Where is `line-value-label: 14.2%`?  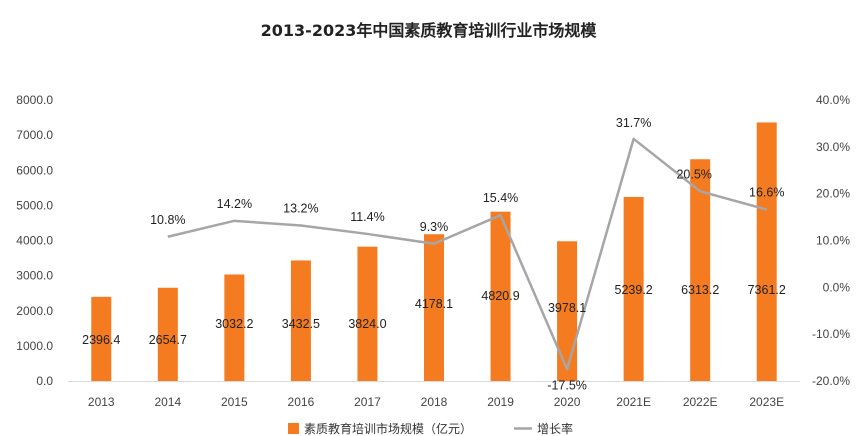 line-value-label: 14.2% is located at coordinates (234, 204).